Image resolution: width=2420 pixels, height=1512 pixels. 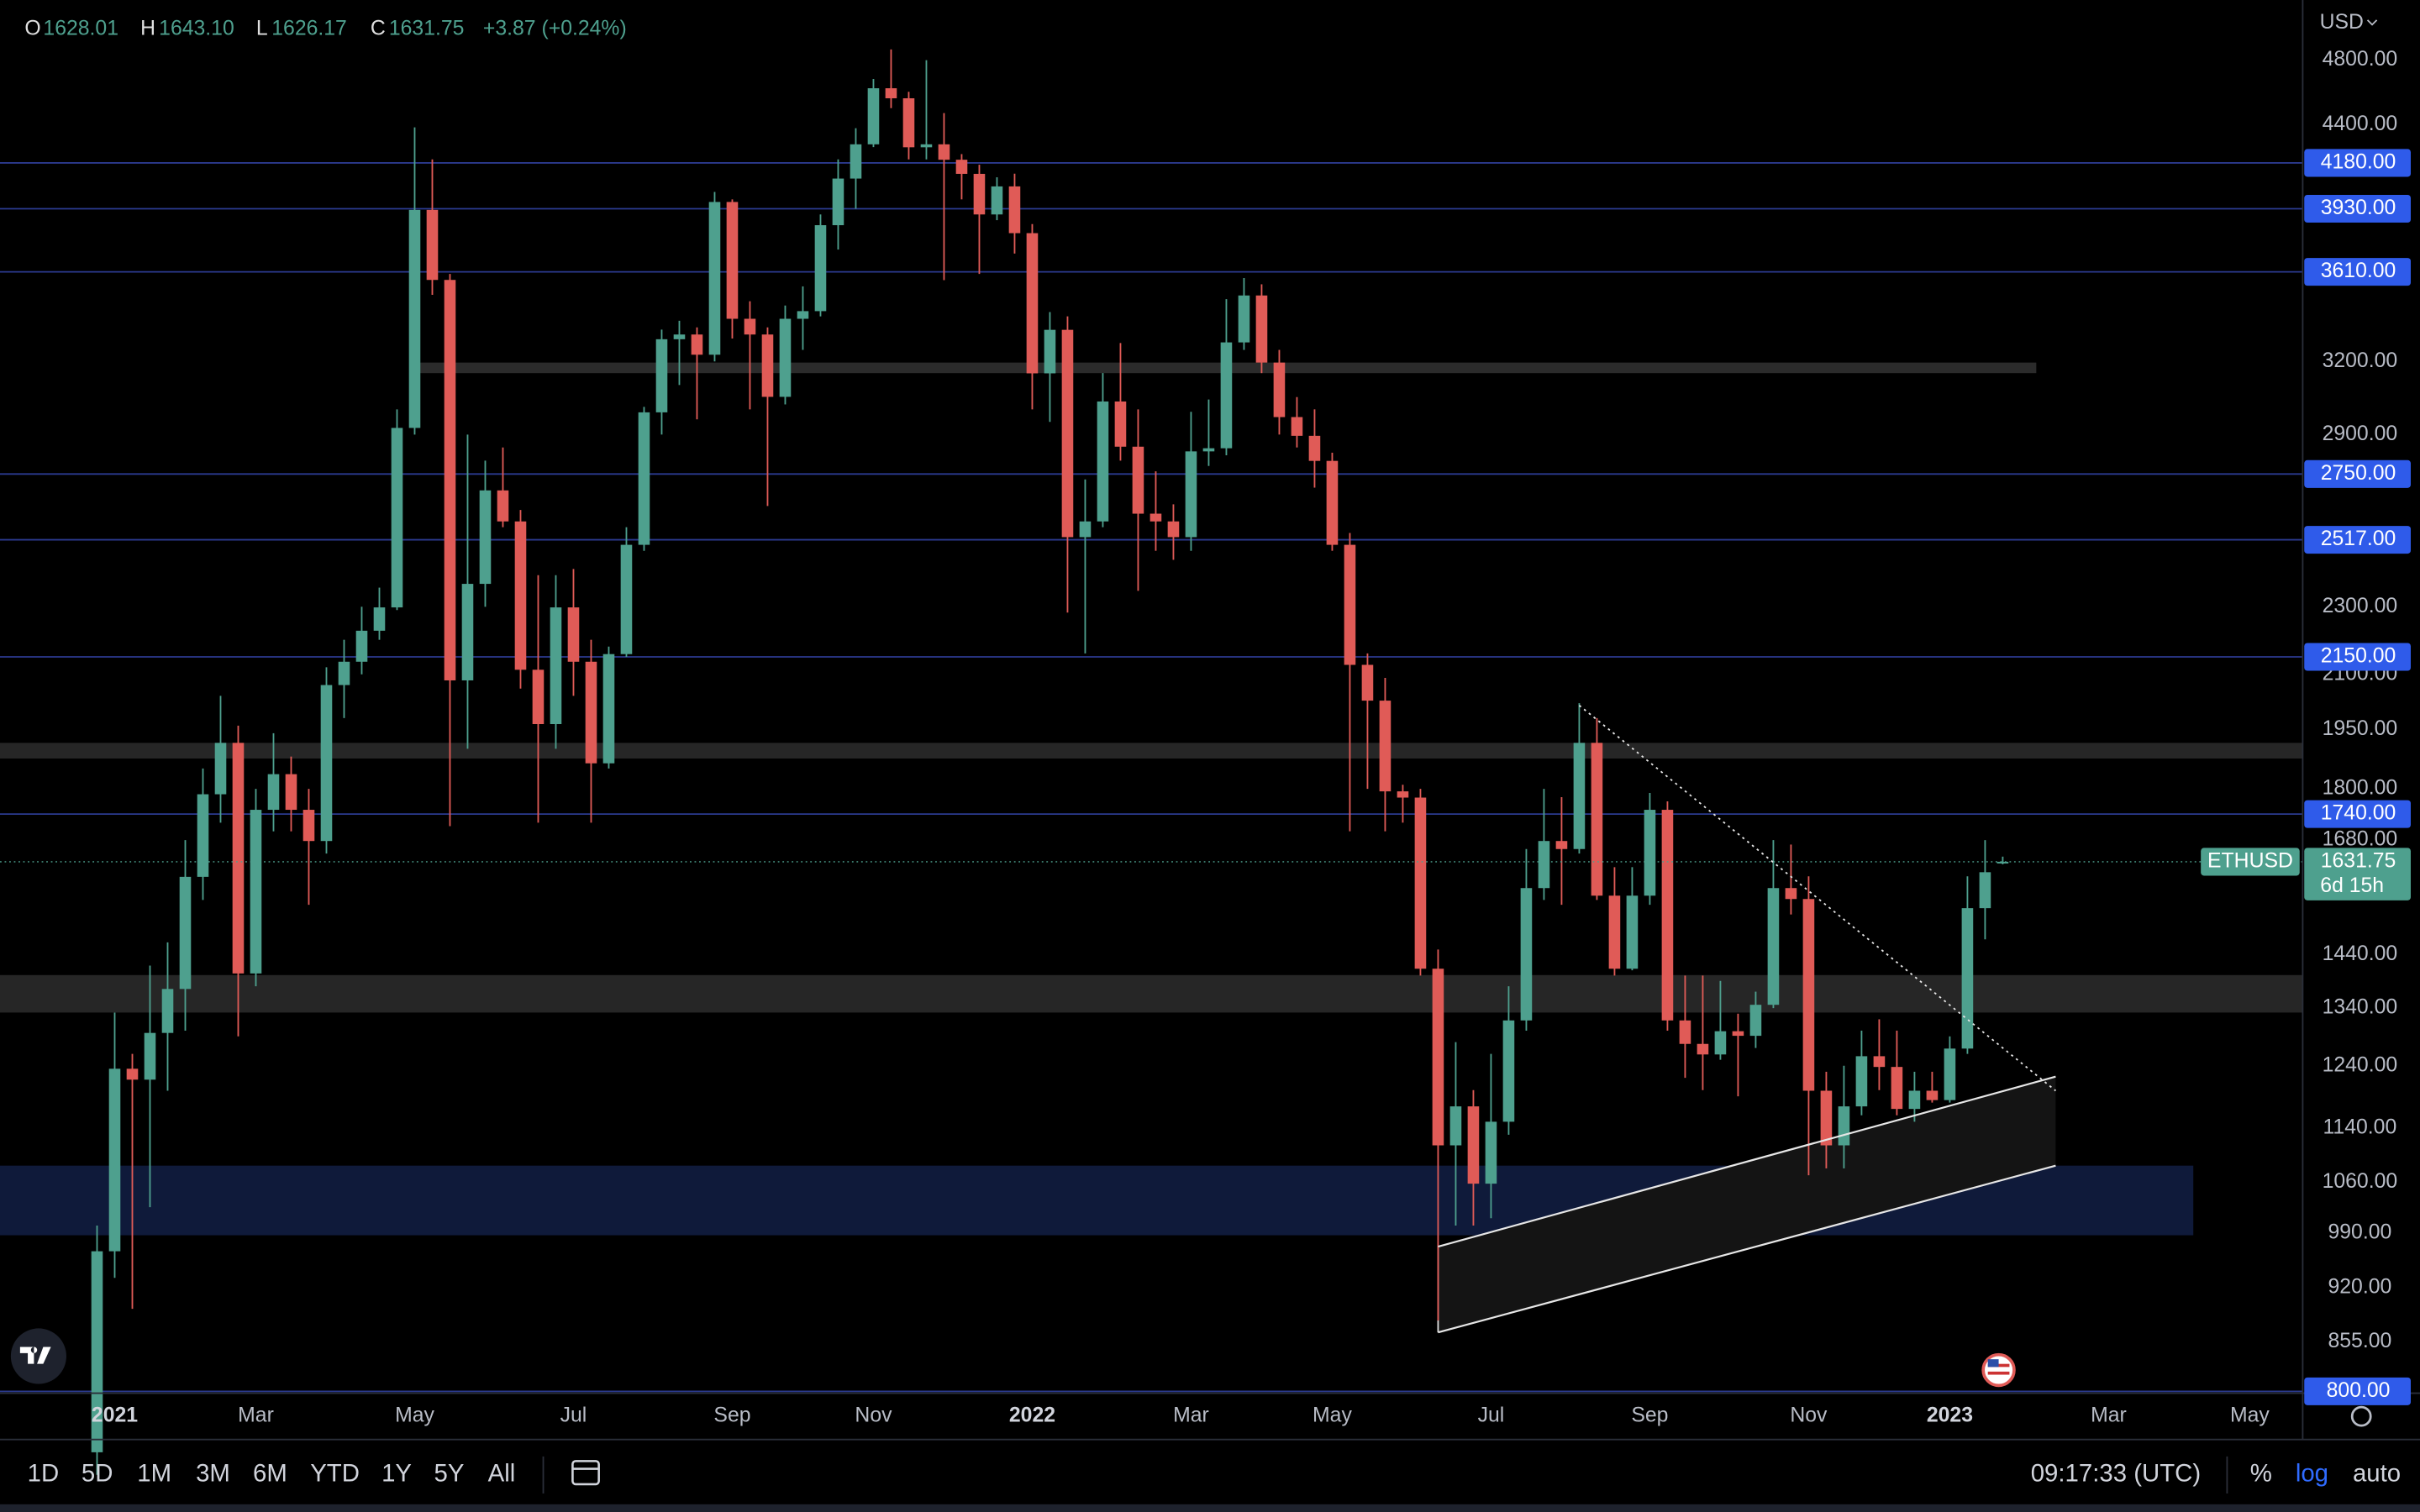 What do you see at coordinates (147, 28) in the screenshot?
I see `ohlc-key: H` at bounding box center [147, 28].